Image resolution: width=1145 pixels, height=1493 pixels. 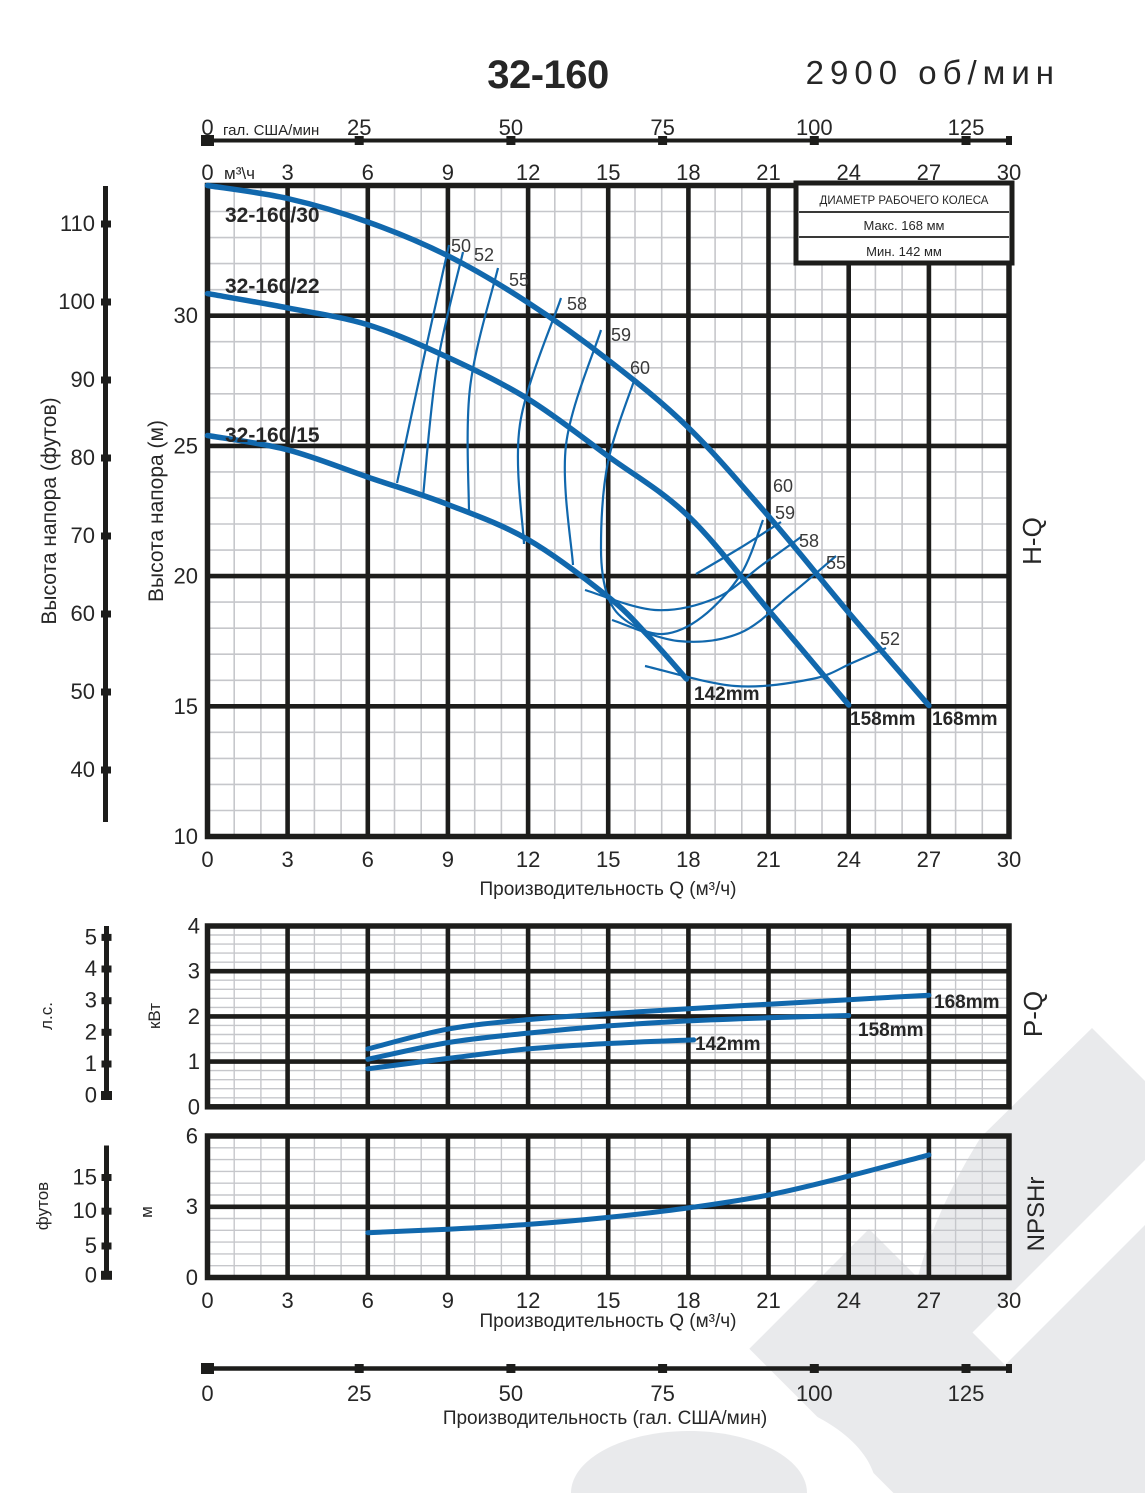 What do you see at coordinates (83, 457) in the screenshot?
I see `svg-text: 80` at bounding box center [83, 457].